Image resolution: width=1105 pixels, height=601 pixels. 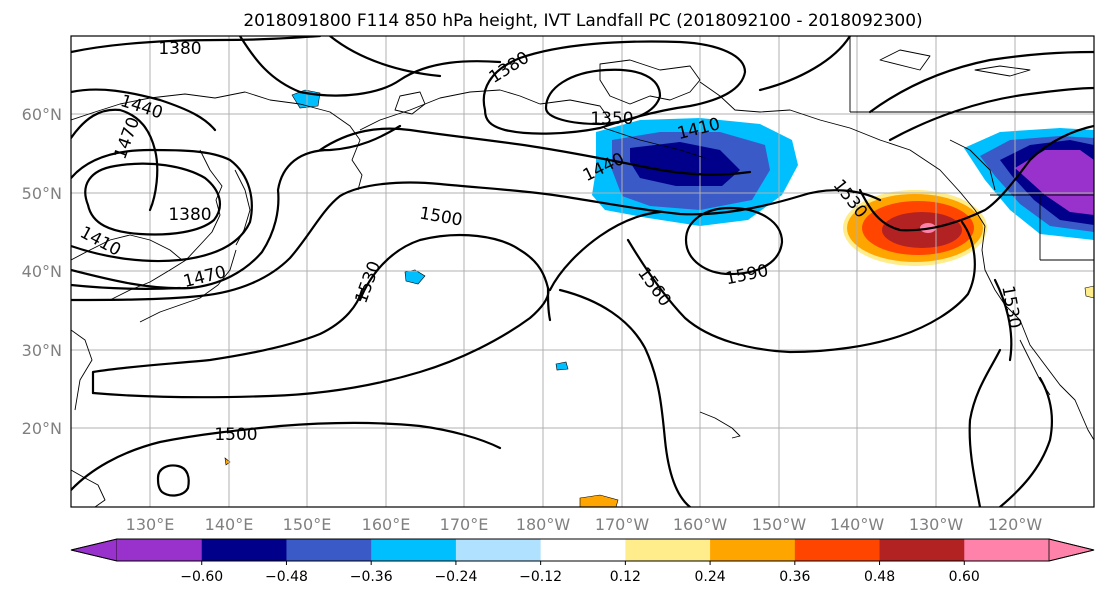 I want to click on colorbar-tick-label: 0.36, so click(x=794, y=577).